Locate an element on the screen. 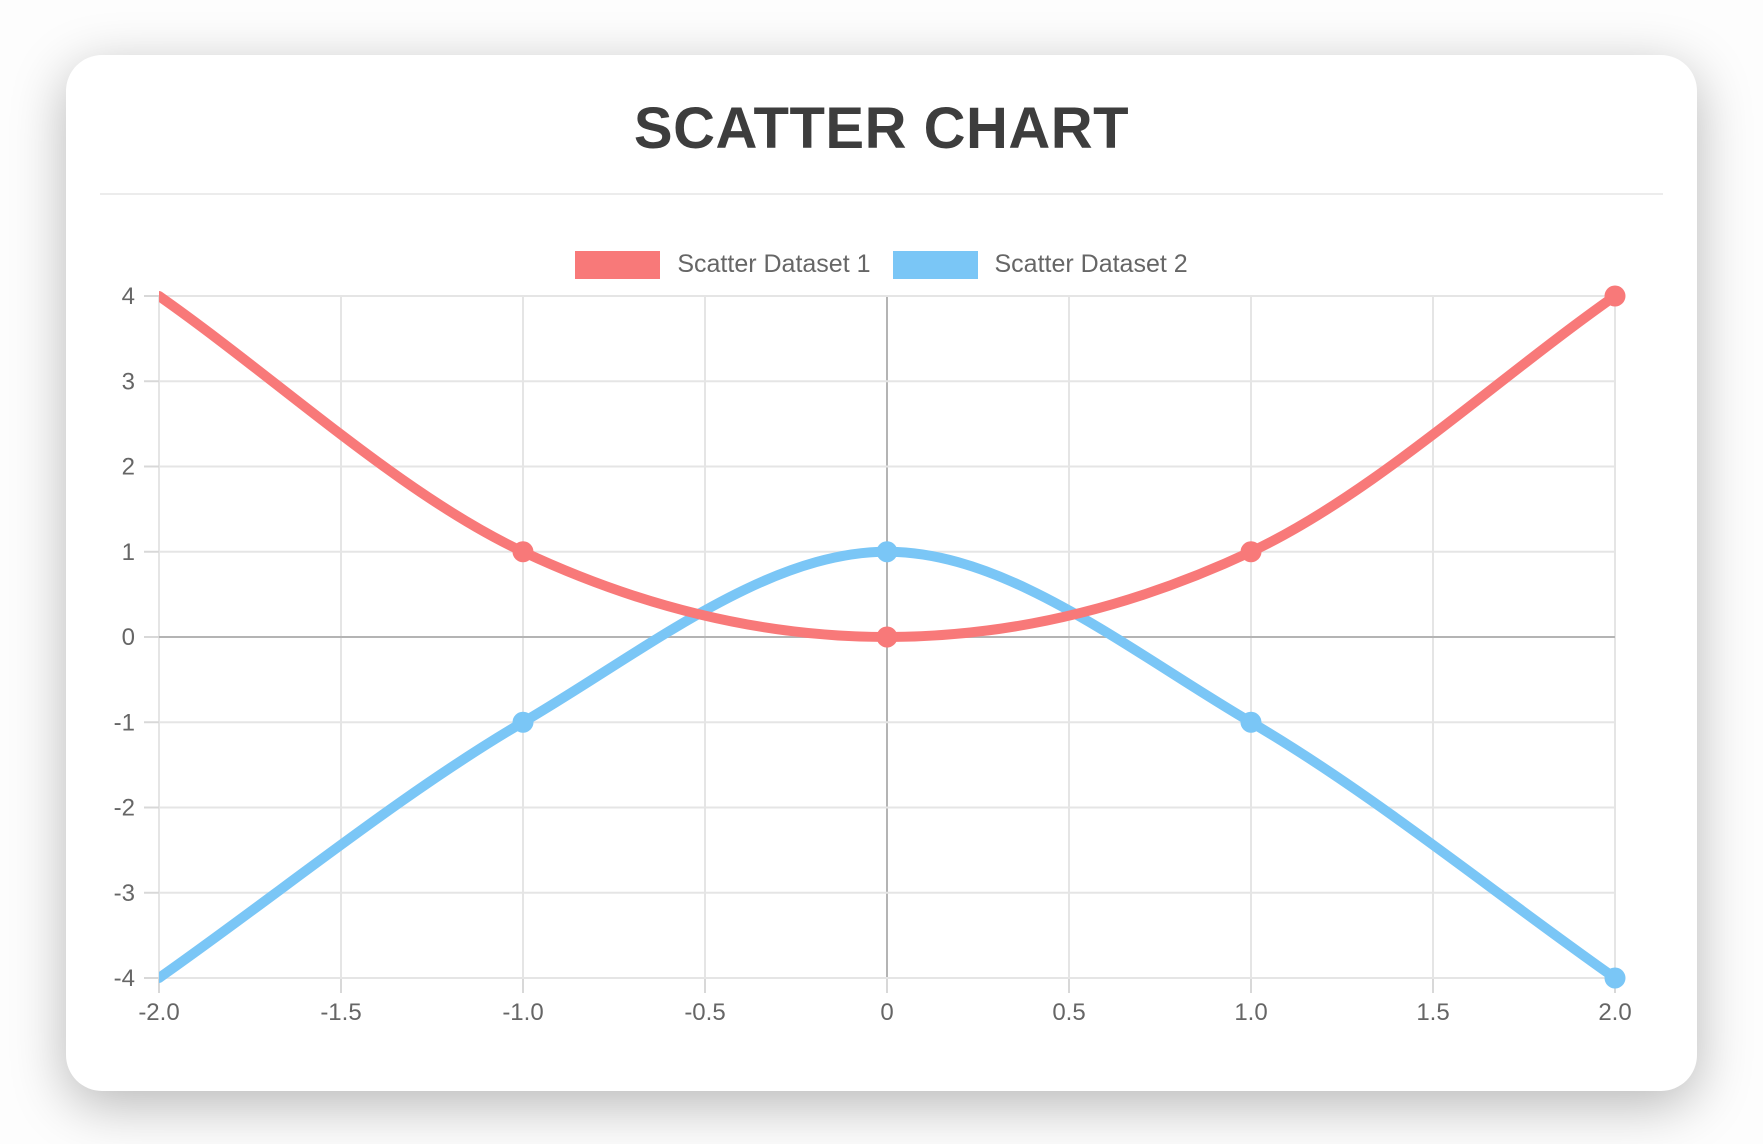 The height and width of the screenshot is (1144, 1763). x-tick-label: -1.0 is located at coordinates (522, 1012).